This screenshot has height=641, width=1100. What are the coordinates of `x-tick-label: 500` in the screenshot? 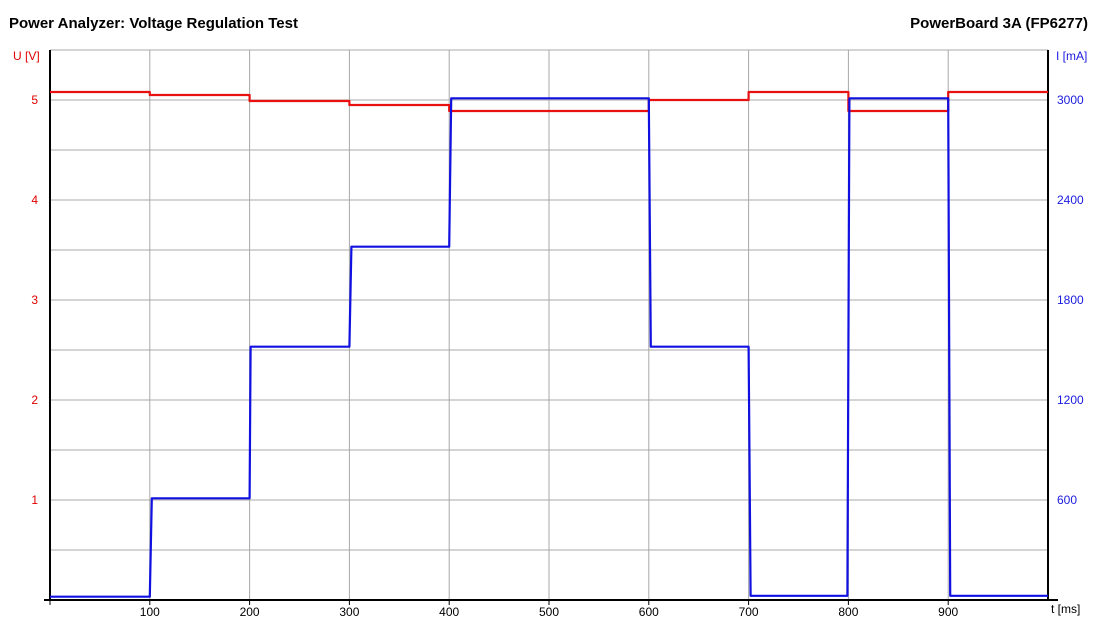 It's located at (549, 612).